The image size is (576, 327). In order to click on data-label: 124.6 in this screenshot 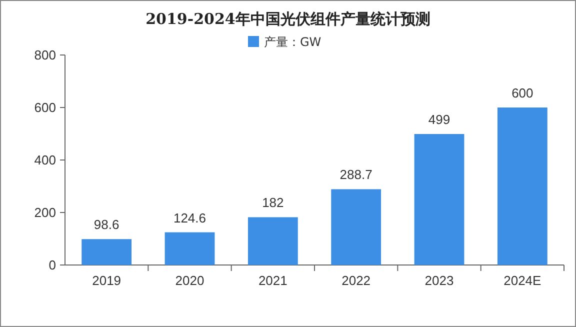, I will do `click(189, 218)`.